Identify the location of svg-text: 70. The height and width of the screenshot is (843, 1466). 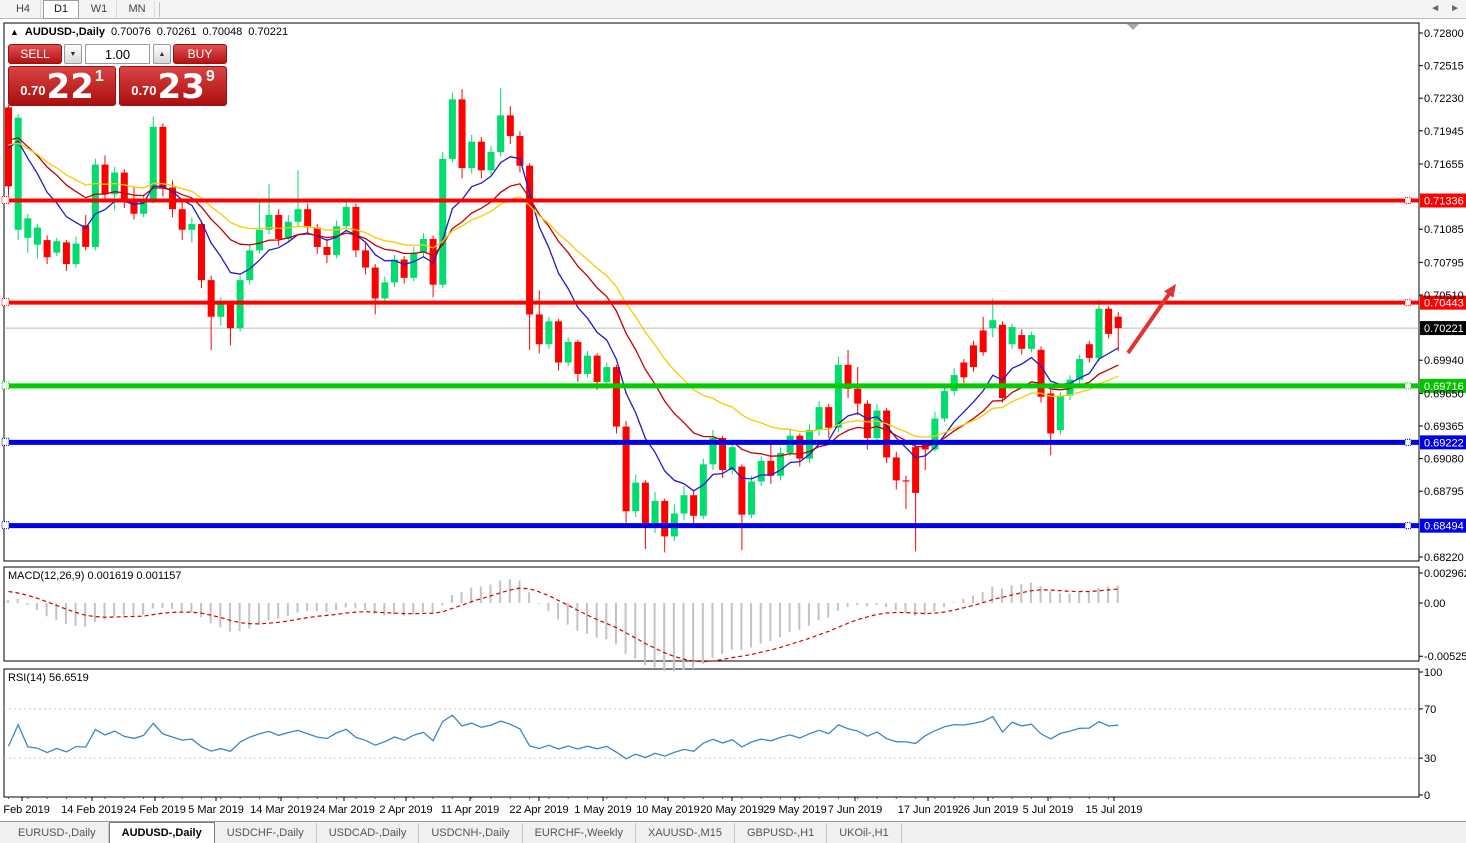
(1430, 710).